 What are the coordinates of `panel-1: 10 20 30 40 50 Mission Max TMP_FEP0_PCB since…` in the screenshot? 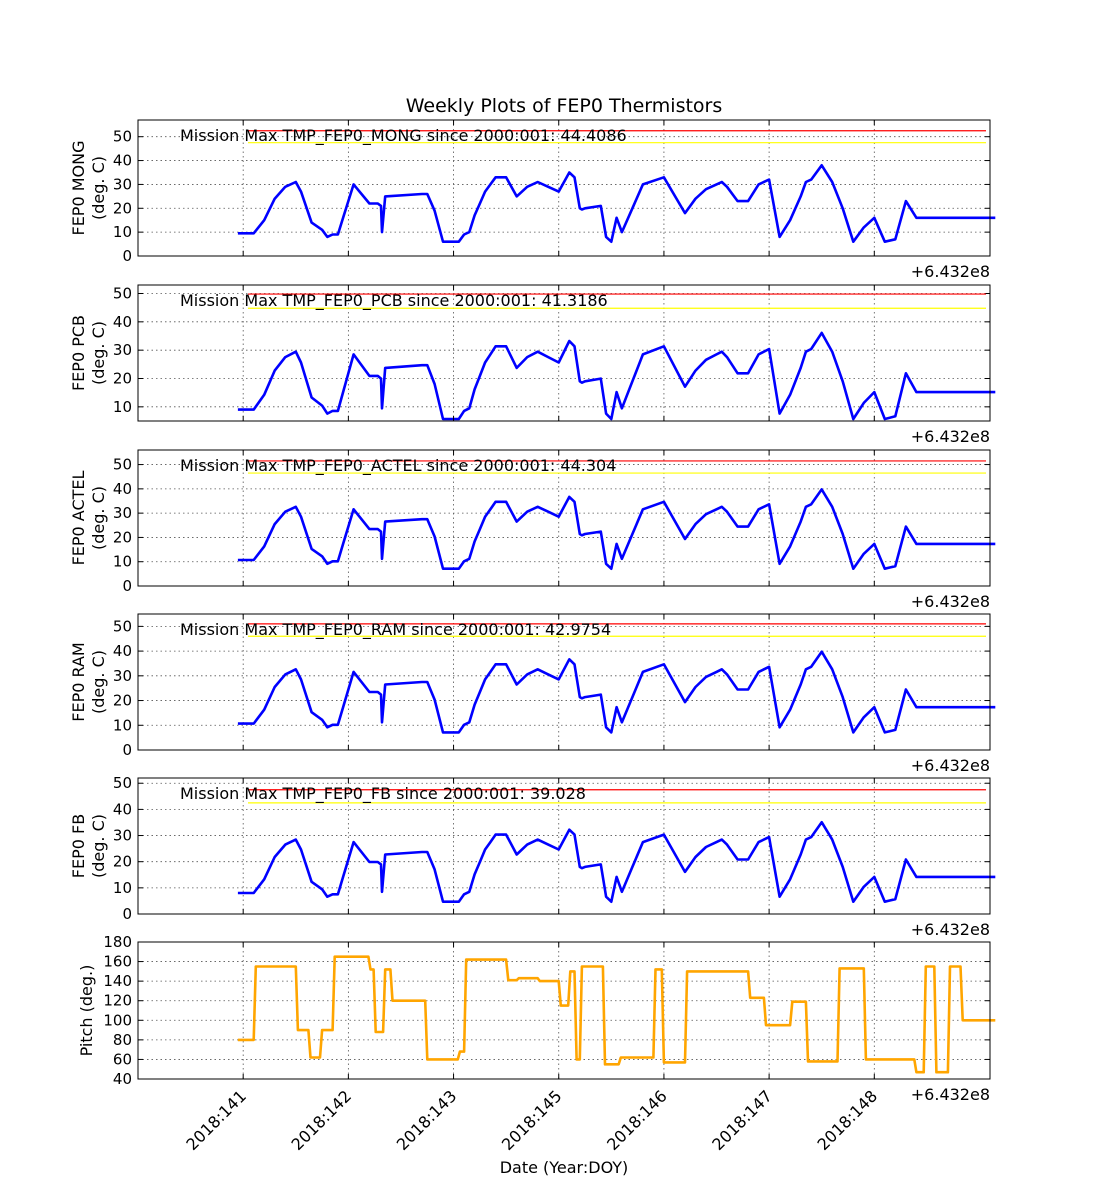 It's located at (532, 365).